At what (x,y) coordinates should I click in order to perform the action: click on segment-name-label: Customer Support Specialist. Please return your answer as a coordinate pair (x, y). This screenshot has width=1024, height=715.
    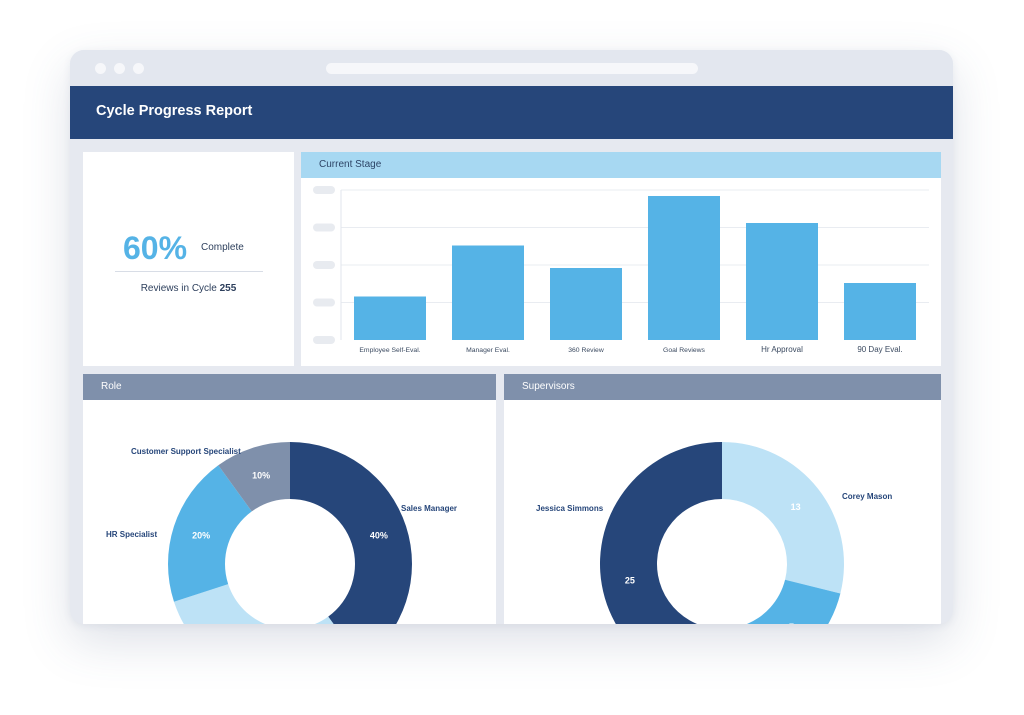
    Looking at the image, I should click on (186, 451).